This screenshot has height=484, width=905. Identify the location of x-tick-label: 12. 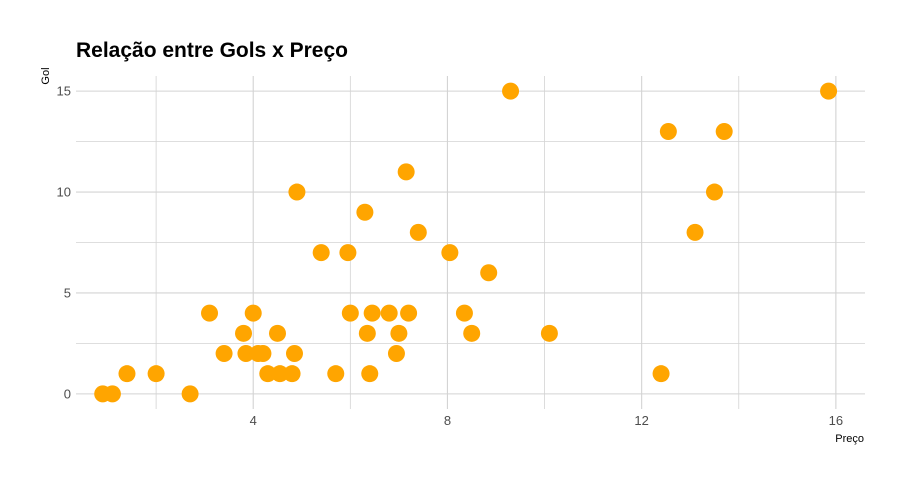
(641, 420).